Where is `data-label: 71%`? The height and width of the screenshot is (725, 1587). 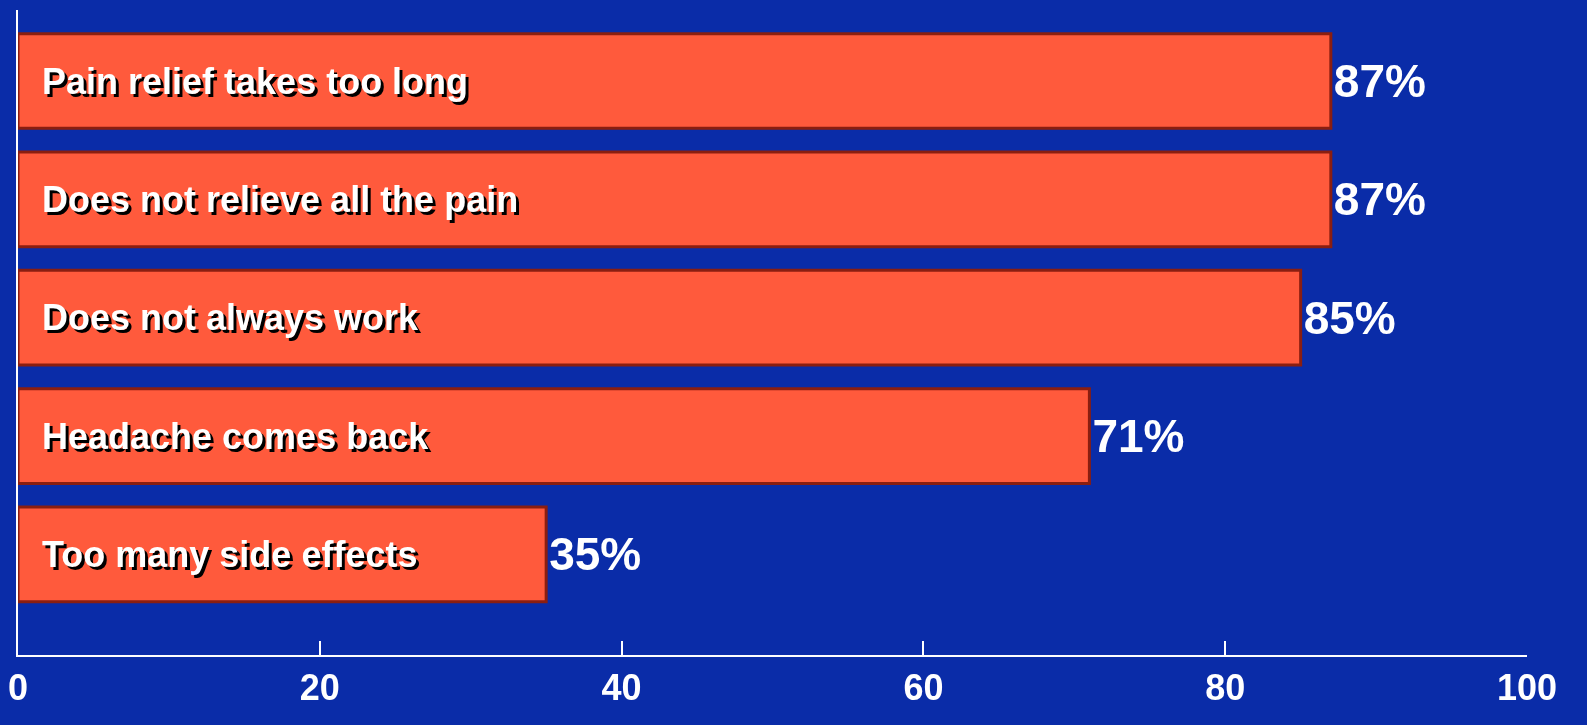 data-label: 71% is located at coordinates (1138, 436).